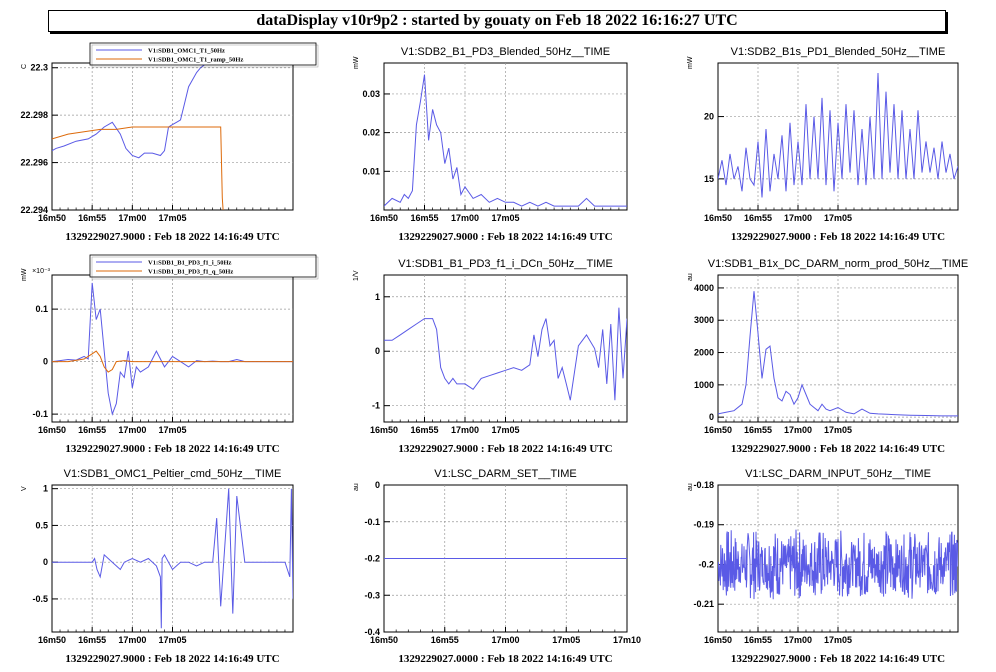 The height and width of the screenshot is (672, 996). What do you see at coordinates (709, 117) in the screenshot?
I see `y-tick-label: 20` at bounding box center [709, 117].